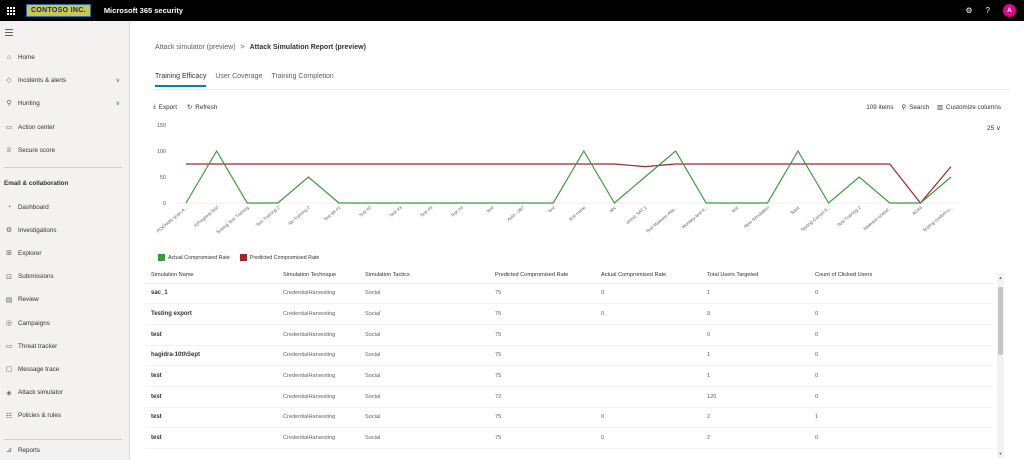 The width and height of the screenshot is (1024, 460). I want to click on sidebar-item-incidents-and-alerts: ◇ Incidents & alerts ∨, so click(65, 80).